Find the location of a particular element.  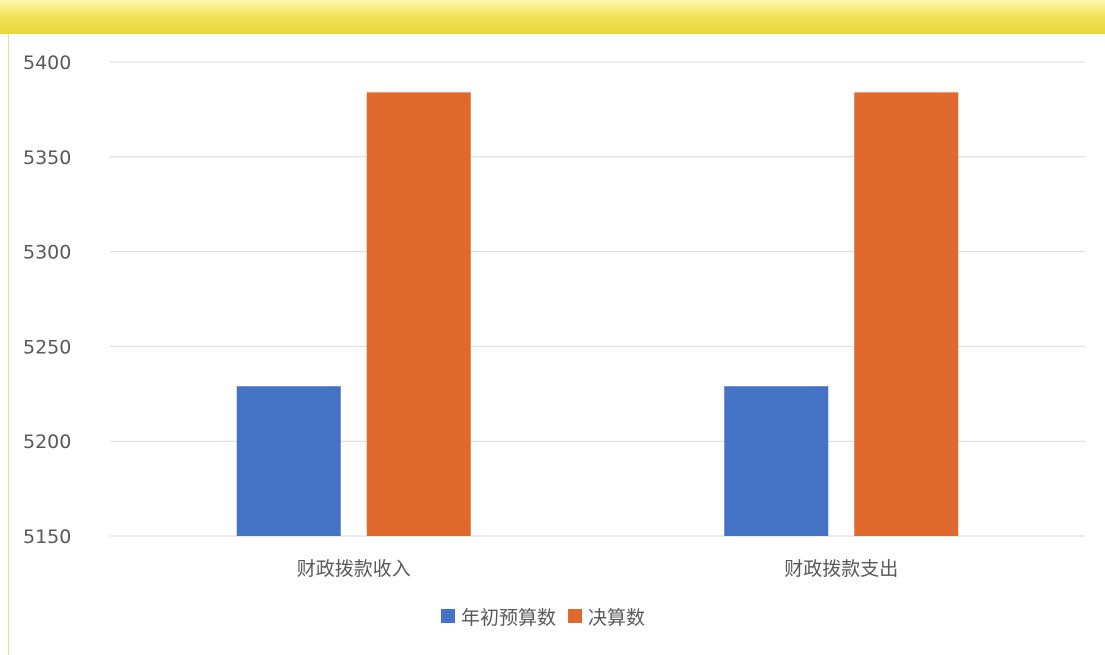

y-tick-label: 5250 is located at coordinates (47, 347).